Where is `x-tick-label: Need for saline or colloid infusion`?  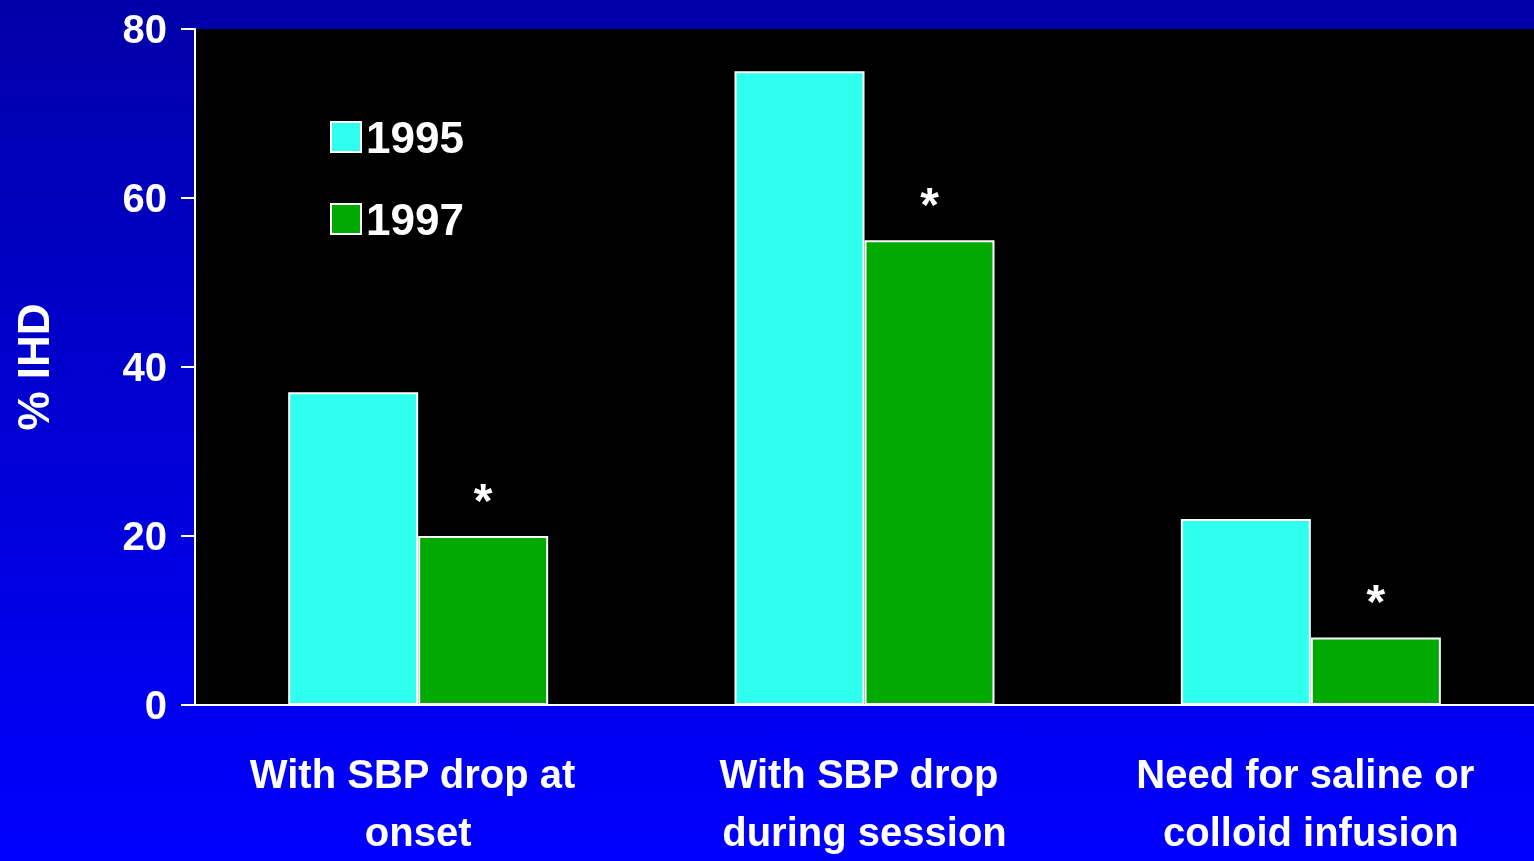
x-tick-label: Need for saline or colloid infusion is located at coordinates (1311, 803).